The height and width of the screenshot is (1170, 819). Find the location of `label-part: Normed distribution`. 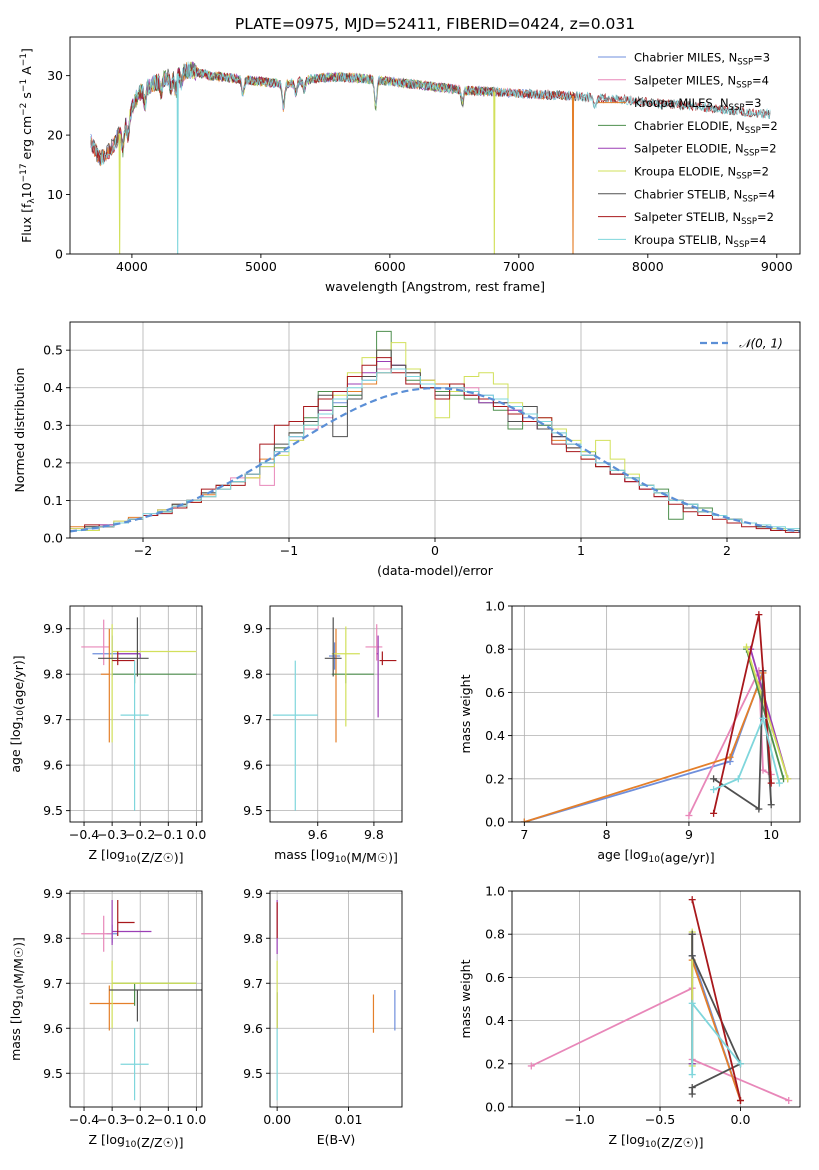

label-part: Normed distribution is located at coordinates (19, 430).